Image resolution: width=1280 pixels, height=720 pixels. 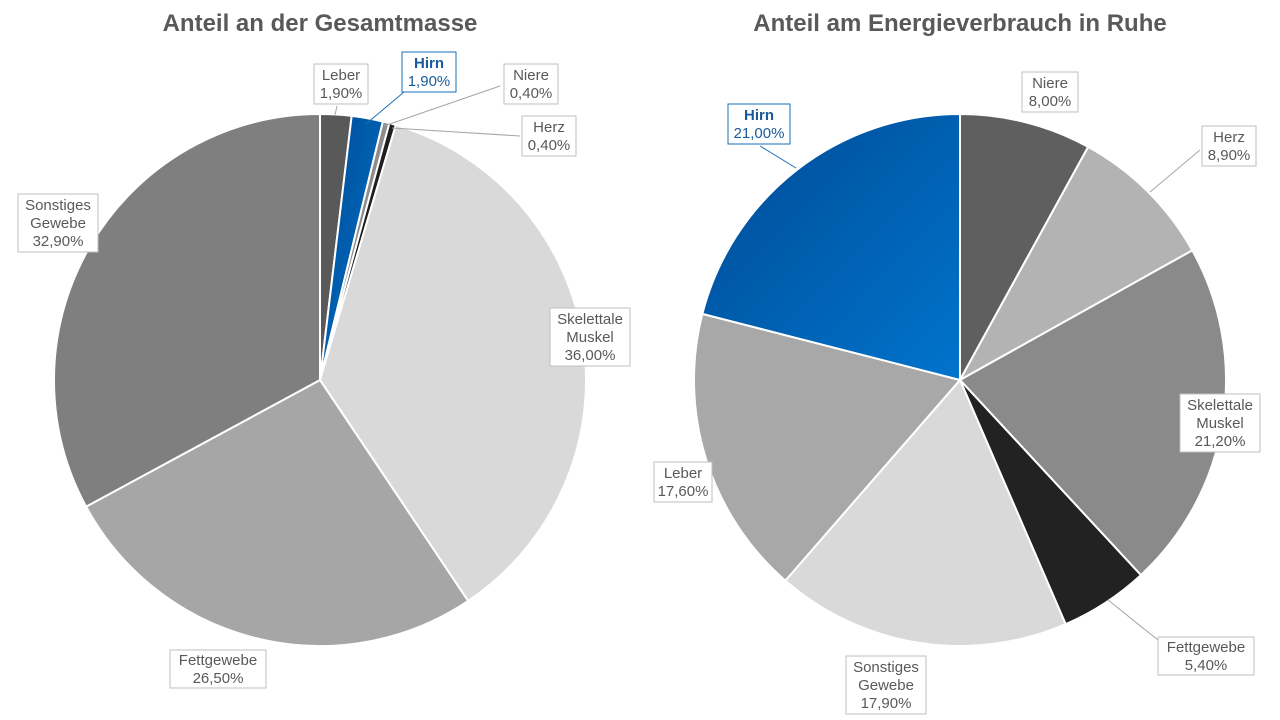 I want to click on slice-value-label: 32,90%, so click(x=58, y=241).